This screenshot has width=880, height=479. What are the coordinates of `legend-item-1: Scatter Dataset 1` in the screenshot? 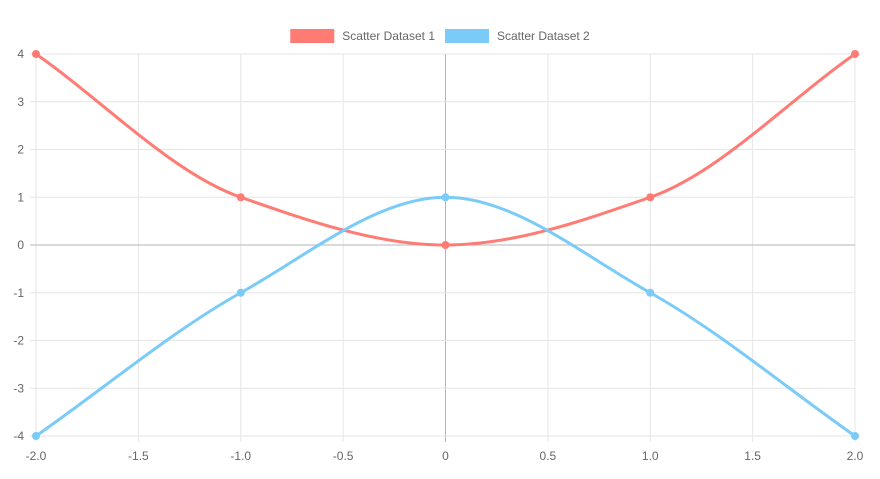 It's located at (362, 36).